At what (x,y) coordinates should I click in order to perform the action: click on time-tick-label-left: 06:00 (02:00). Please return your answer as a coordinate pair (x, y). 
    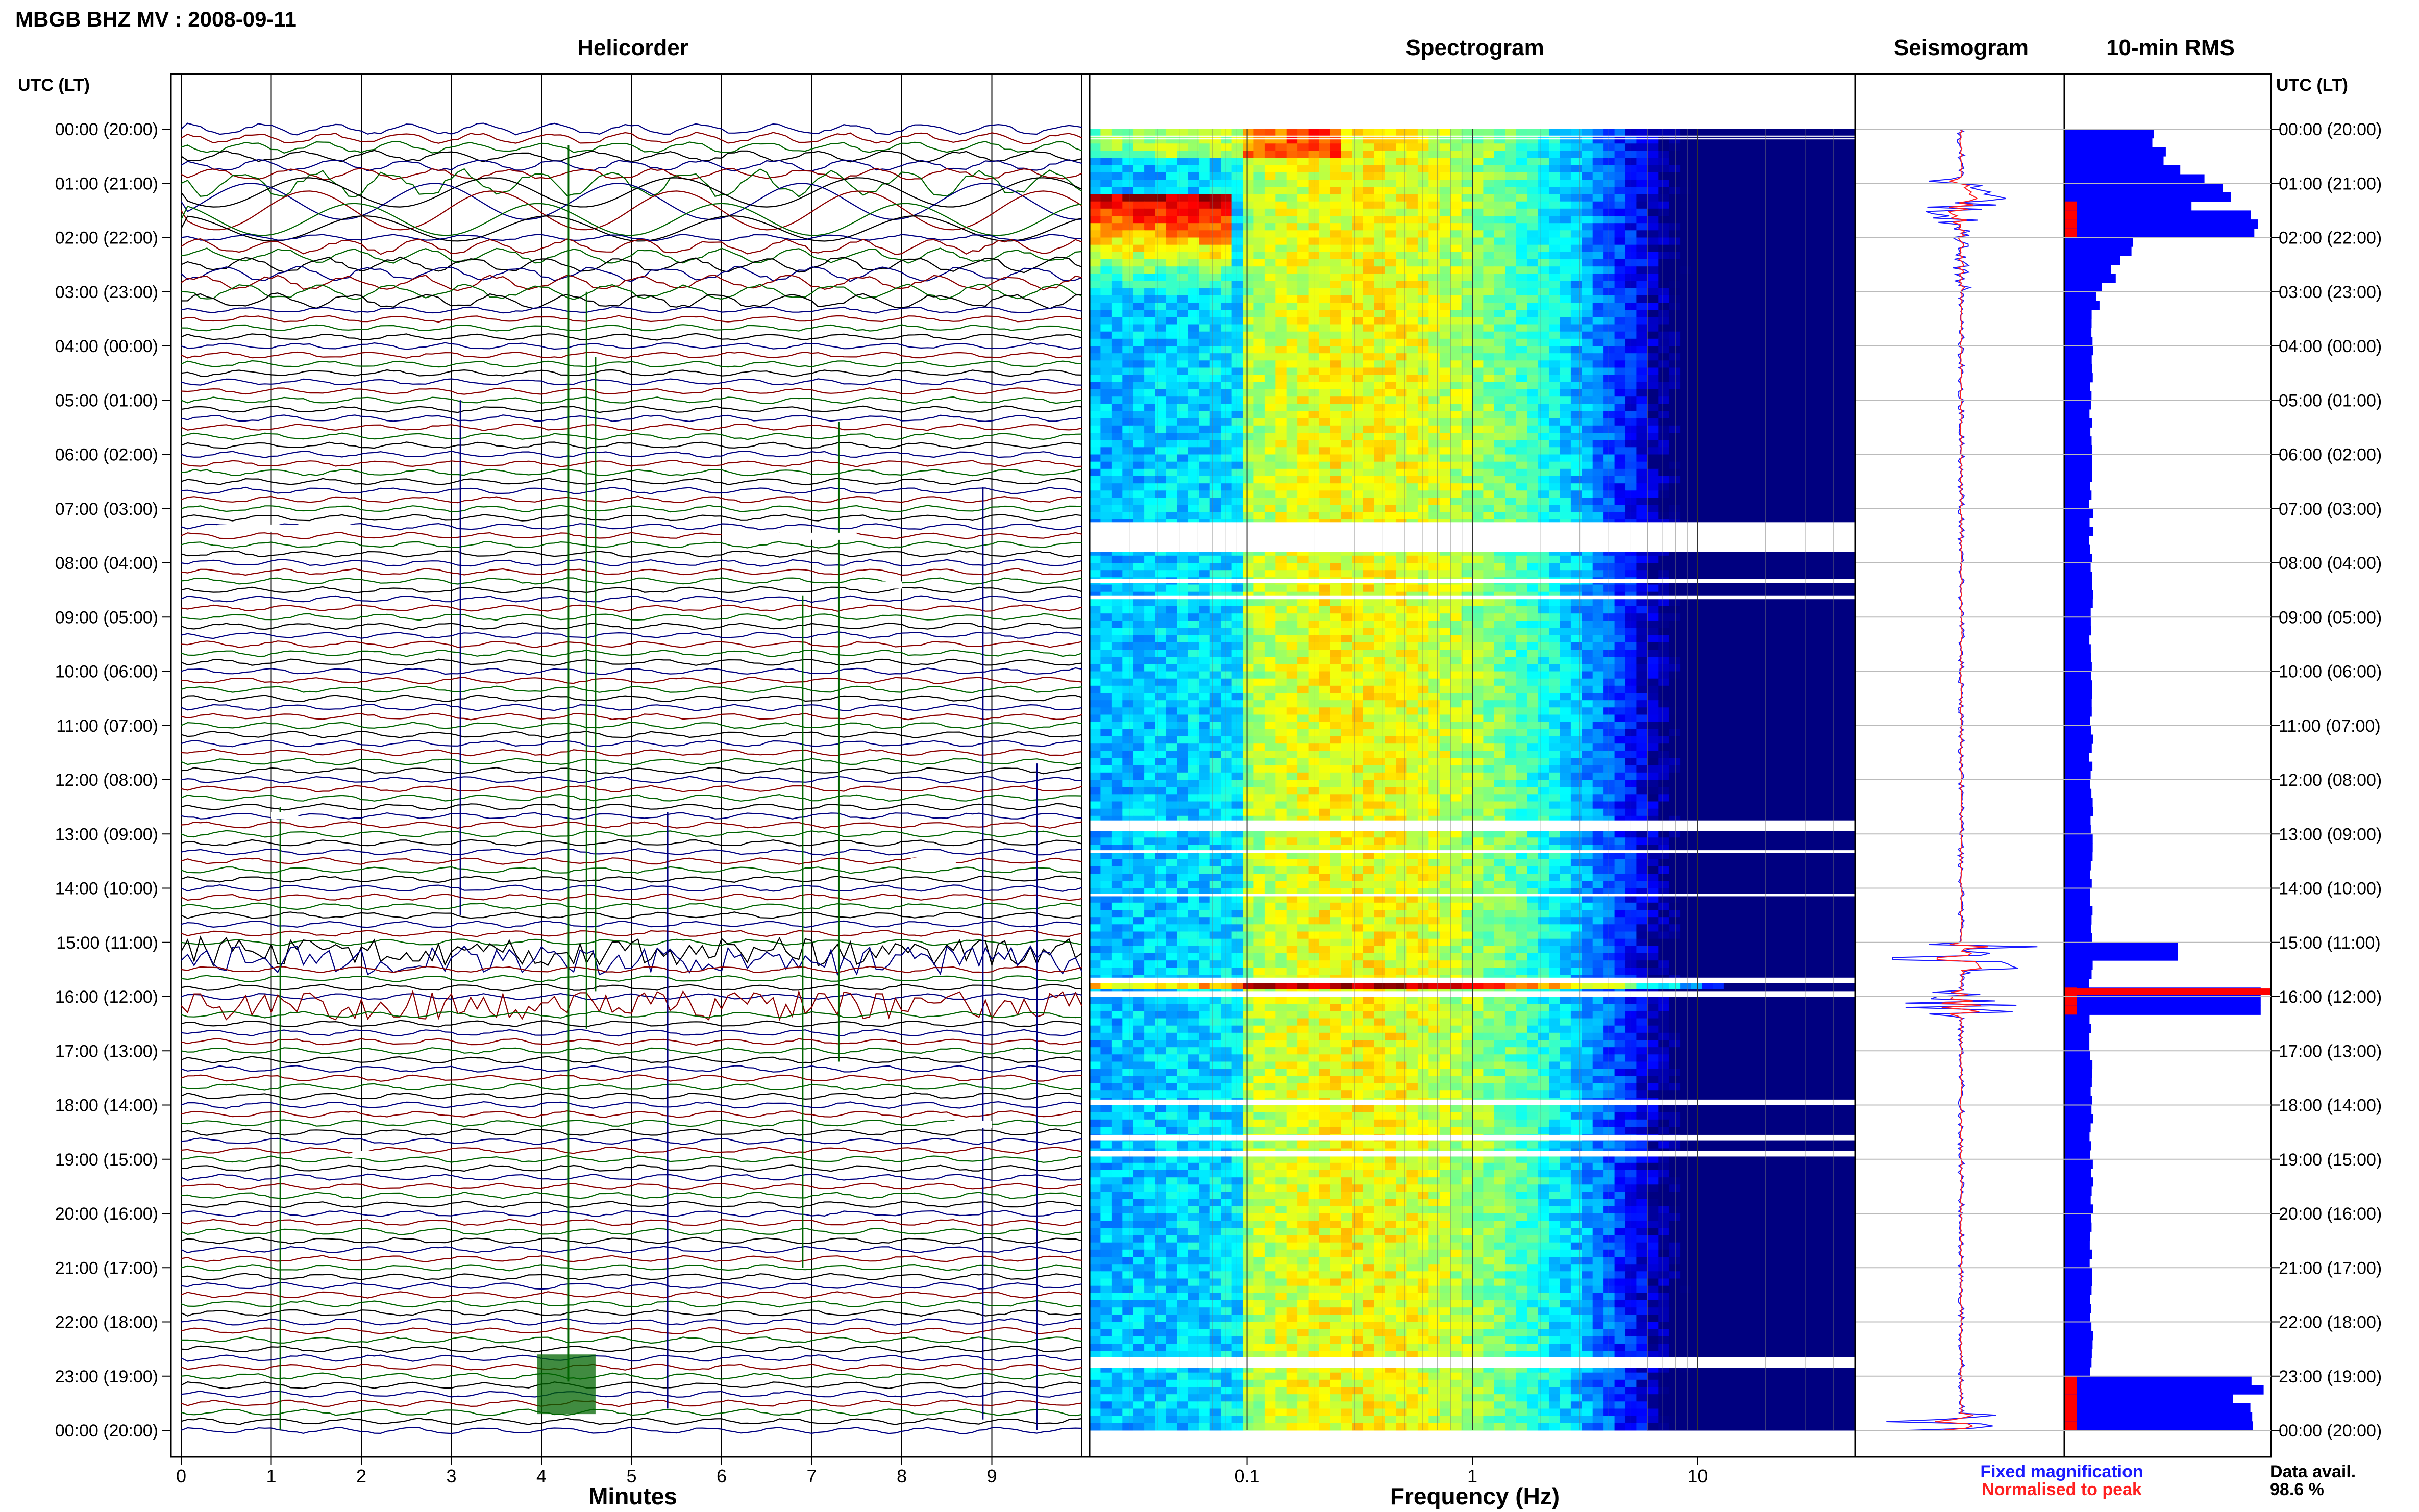
    Looking at the image, I should click on (106, 455).